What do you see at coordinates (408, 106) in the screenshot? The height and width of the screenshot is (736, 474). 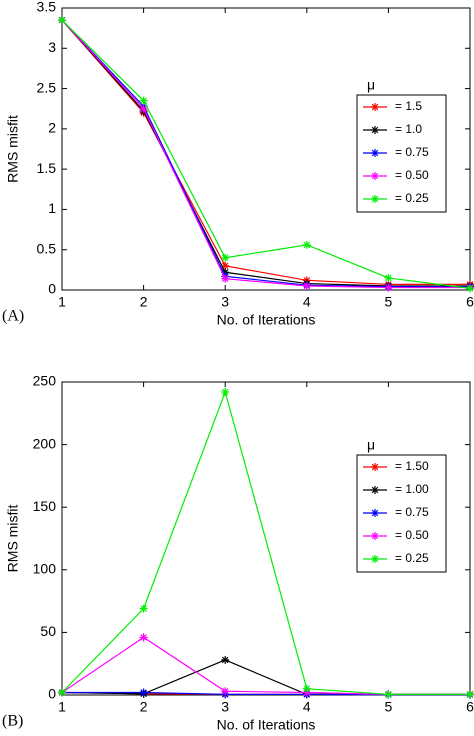 I see `legend-label: = 1.5` at bounding box center [408, 106].